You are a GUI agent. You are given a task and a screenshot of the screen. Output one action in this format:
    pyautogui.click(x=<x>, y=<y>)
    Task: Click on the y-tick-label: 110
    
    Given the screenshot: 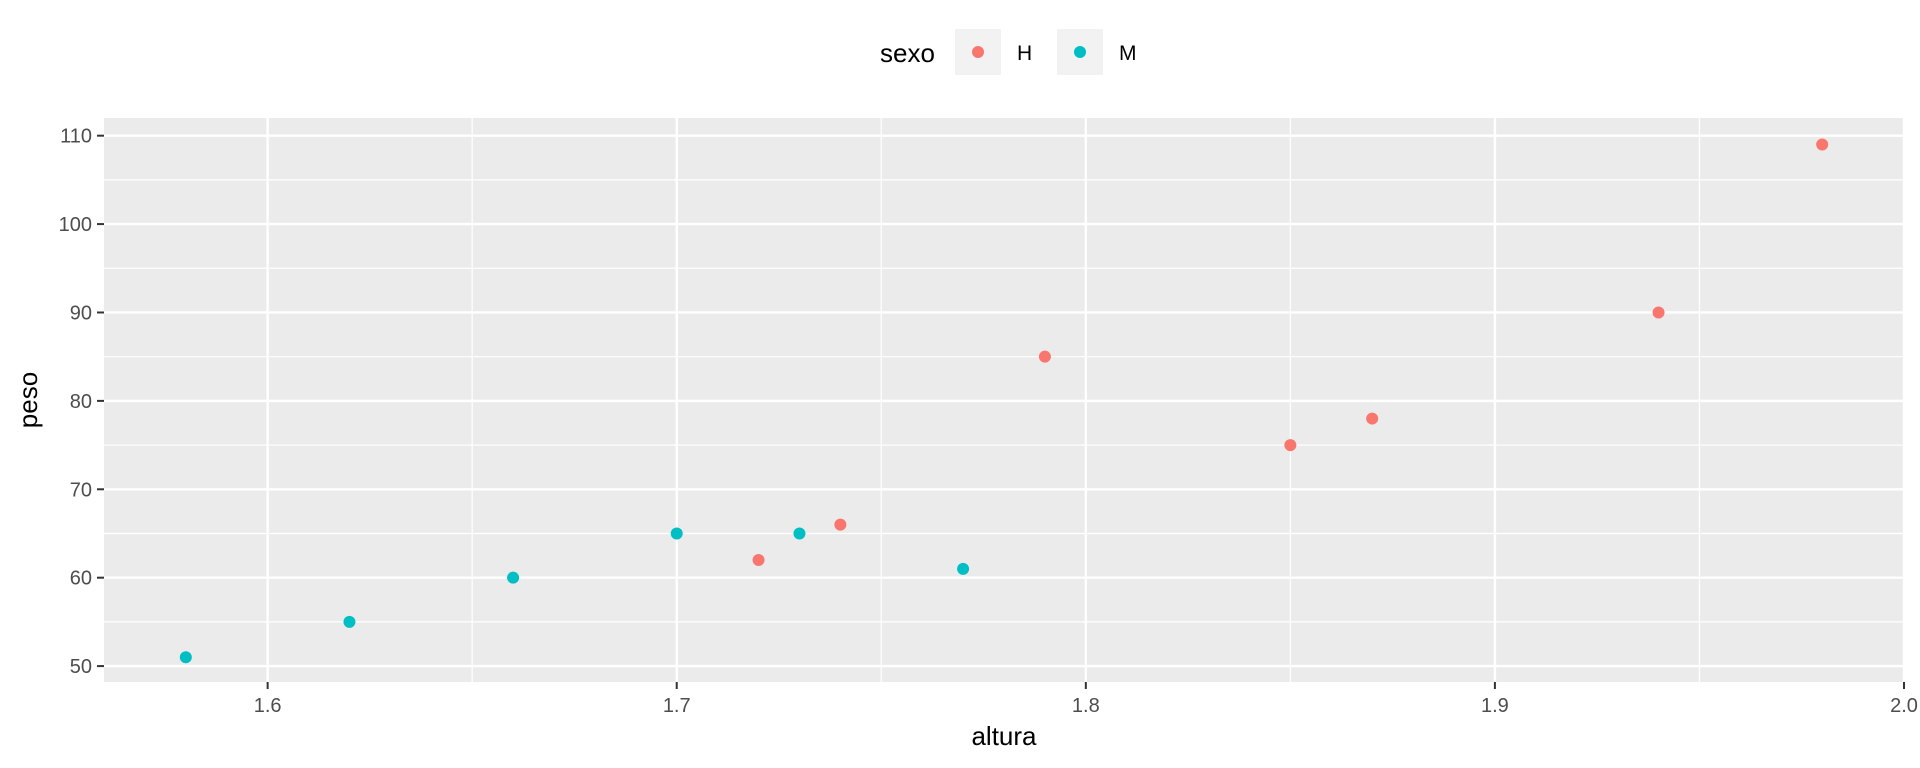 What is the action you would take?
    pyautogui.click(x=76, y=137)
    